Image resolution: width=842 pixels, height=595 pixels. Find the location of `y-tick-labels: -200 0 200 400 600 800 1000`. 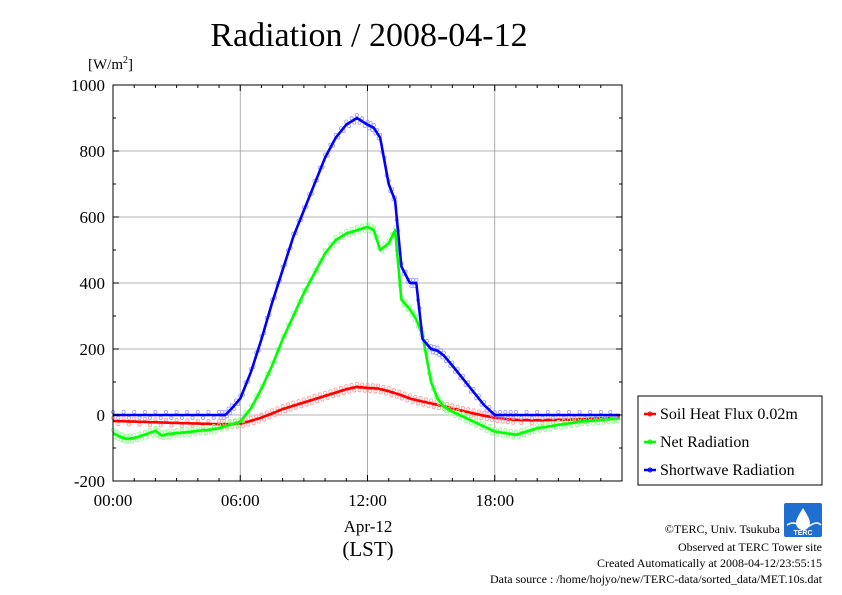

y-tick-labels: -200 0 200 400 600 800 1000 is located at coordinates (88, 283).